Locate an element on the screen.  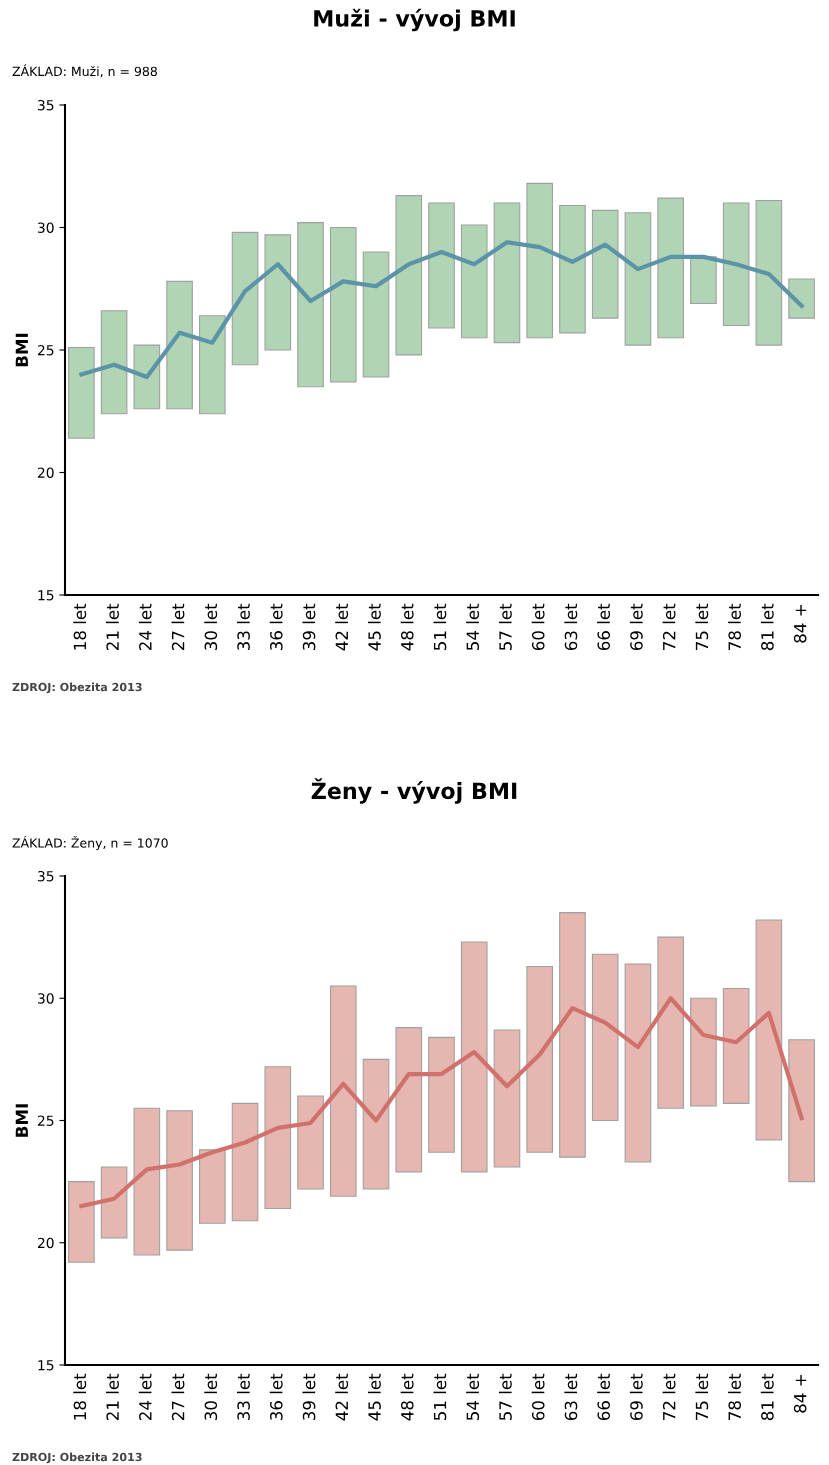
x-tick-label: 69 let is located at coordinates (636, 1397).